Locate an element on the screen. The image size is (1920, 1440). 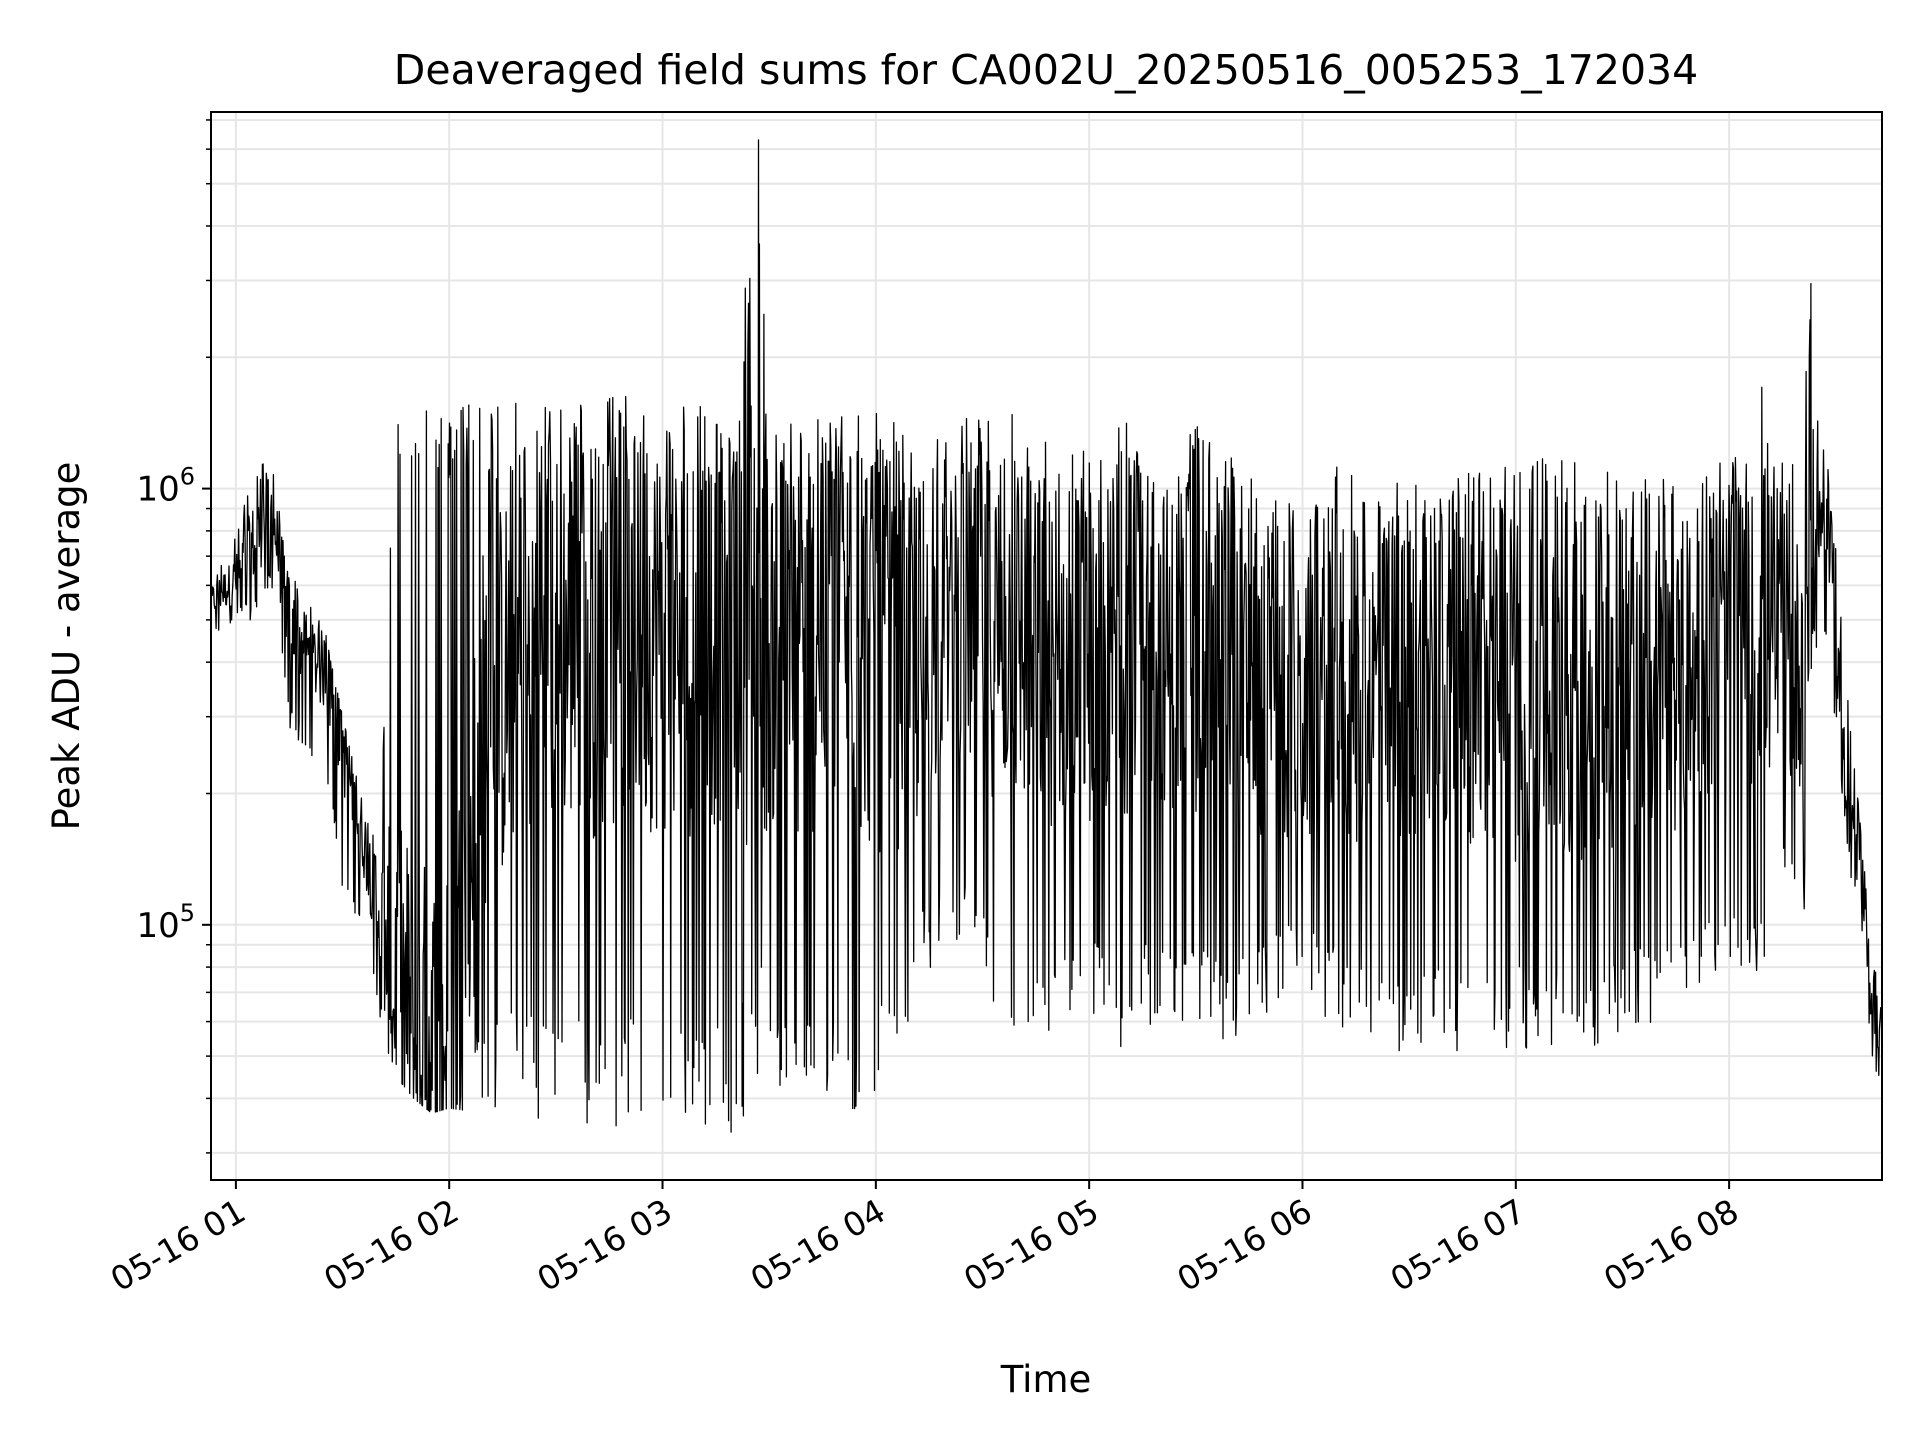
y-tick-label: 10⁵ is located at coordinates (165, 922).